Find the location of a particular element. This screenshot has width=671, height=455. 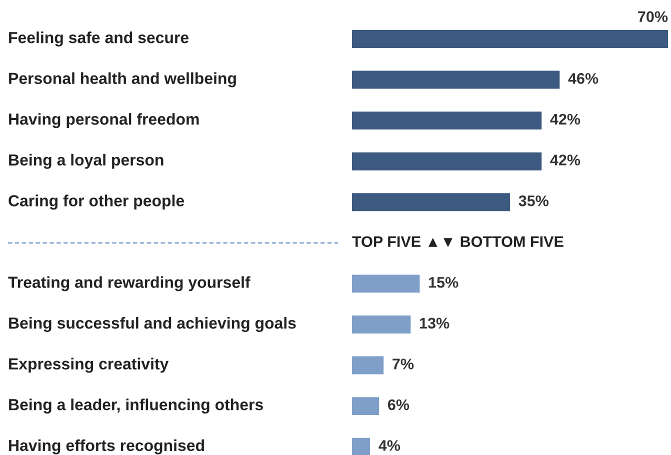

data-label: 35% is located at coordinates (533, 200).